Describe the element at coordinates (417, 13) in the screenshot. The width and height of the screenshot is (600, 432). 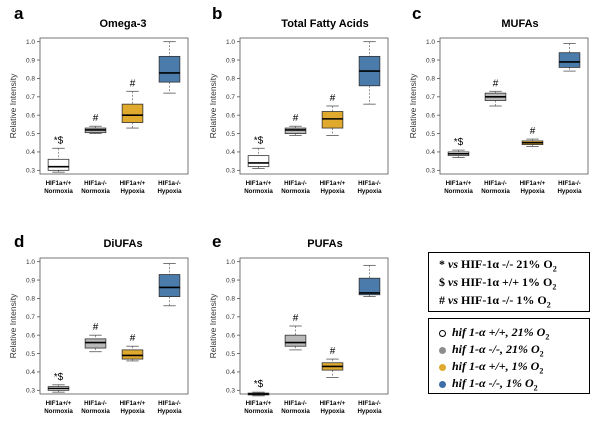
I see `panel-letter: c` at that location.